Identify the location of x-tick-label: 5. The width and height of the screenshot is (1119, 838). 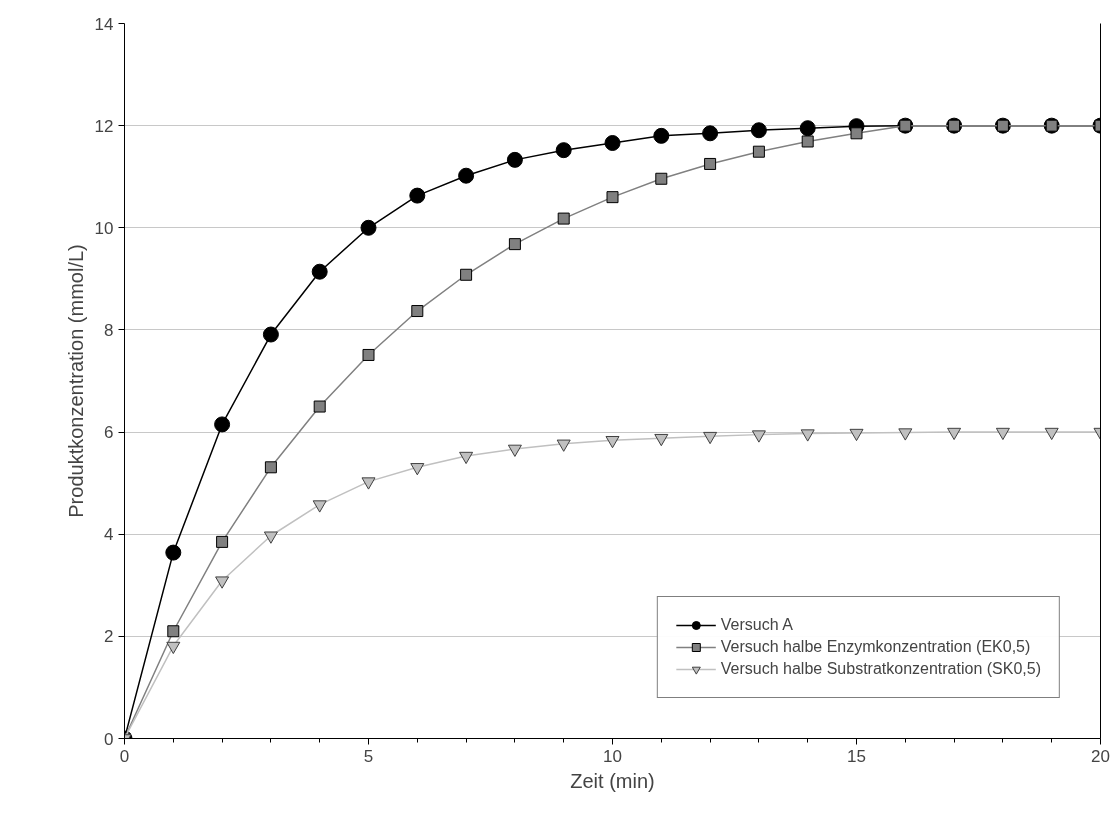
(368, 756).